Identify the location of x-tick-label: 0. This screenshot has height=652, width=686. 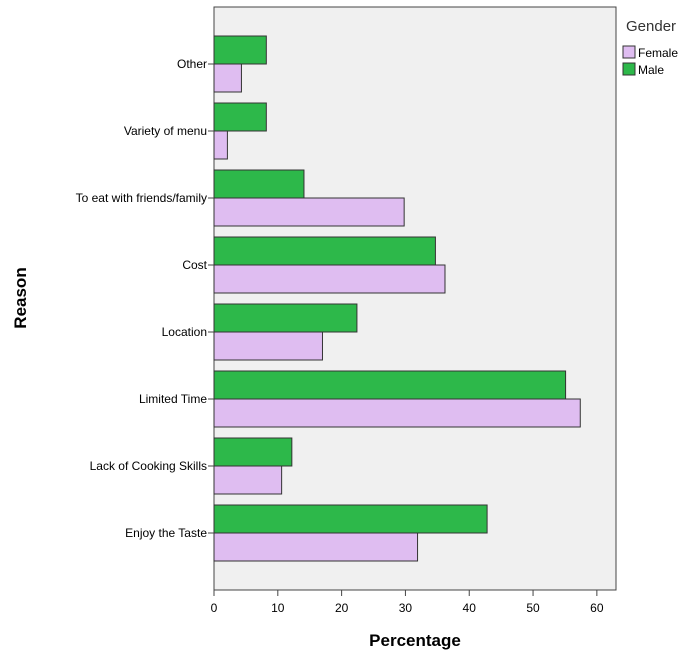
(214, 608).